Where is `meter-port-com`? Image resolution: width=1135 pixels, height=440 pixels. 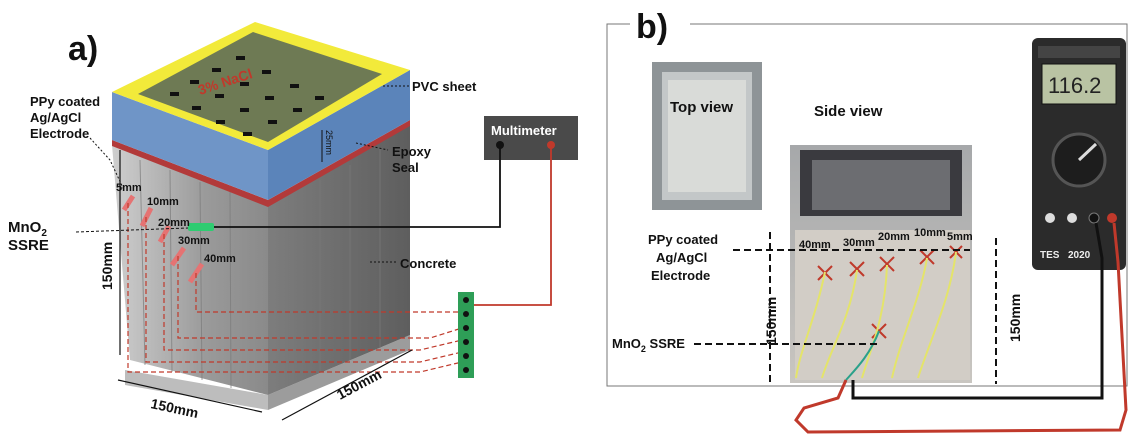 meter-port-com is located at coordinates (1094, 218).